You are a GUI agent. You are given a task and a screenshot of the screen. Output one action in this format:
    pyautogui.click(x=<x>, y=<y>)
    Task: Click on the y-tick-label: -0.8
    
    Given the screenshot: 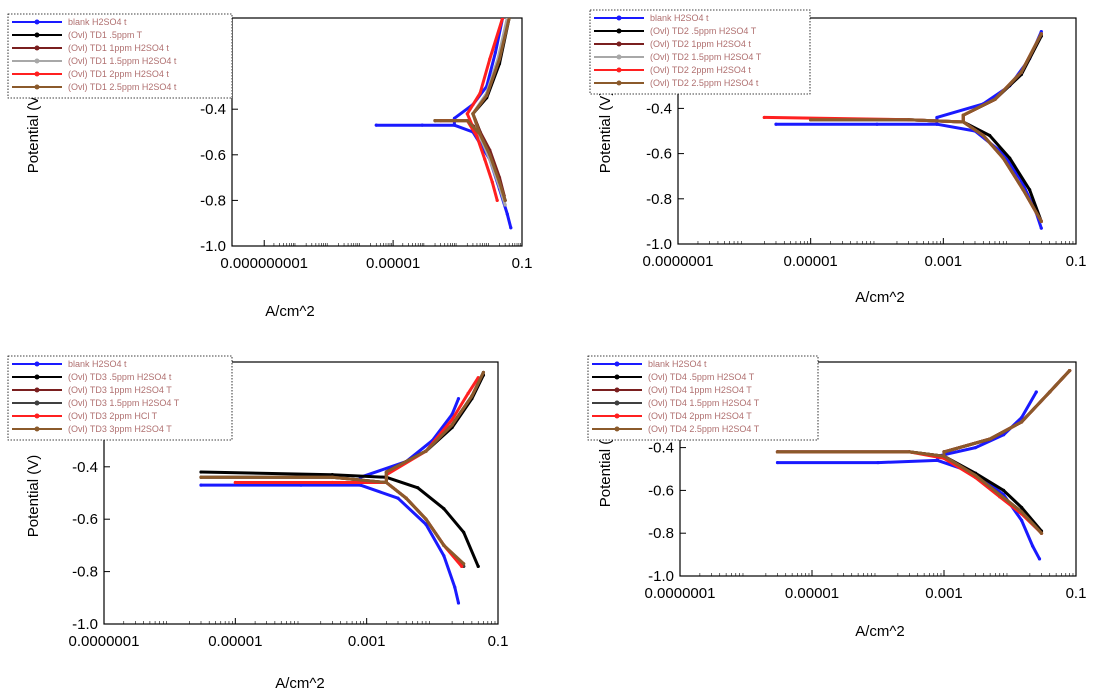 What is the action you would take?
    pyautogui.click(x=213, y=200)
    